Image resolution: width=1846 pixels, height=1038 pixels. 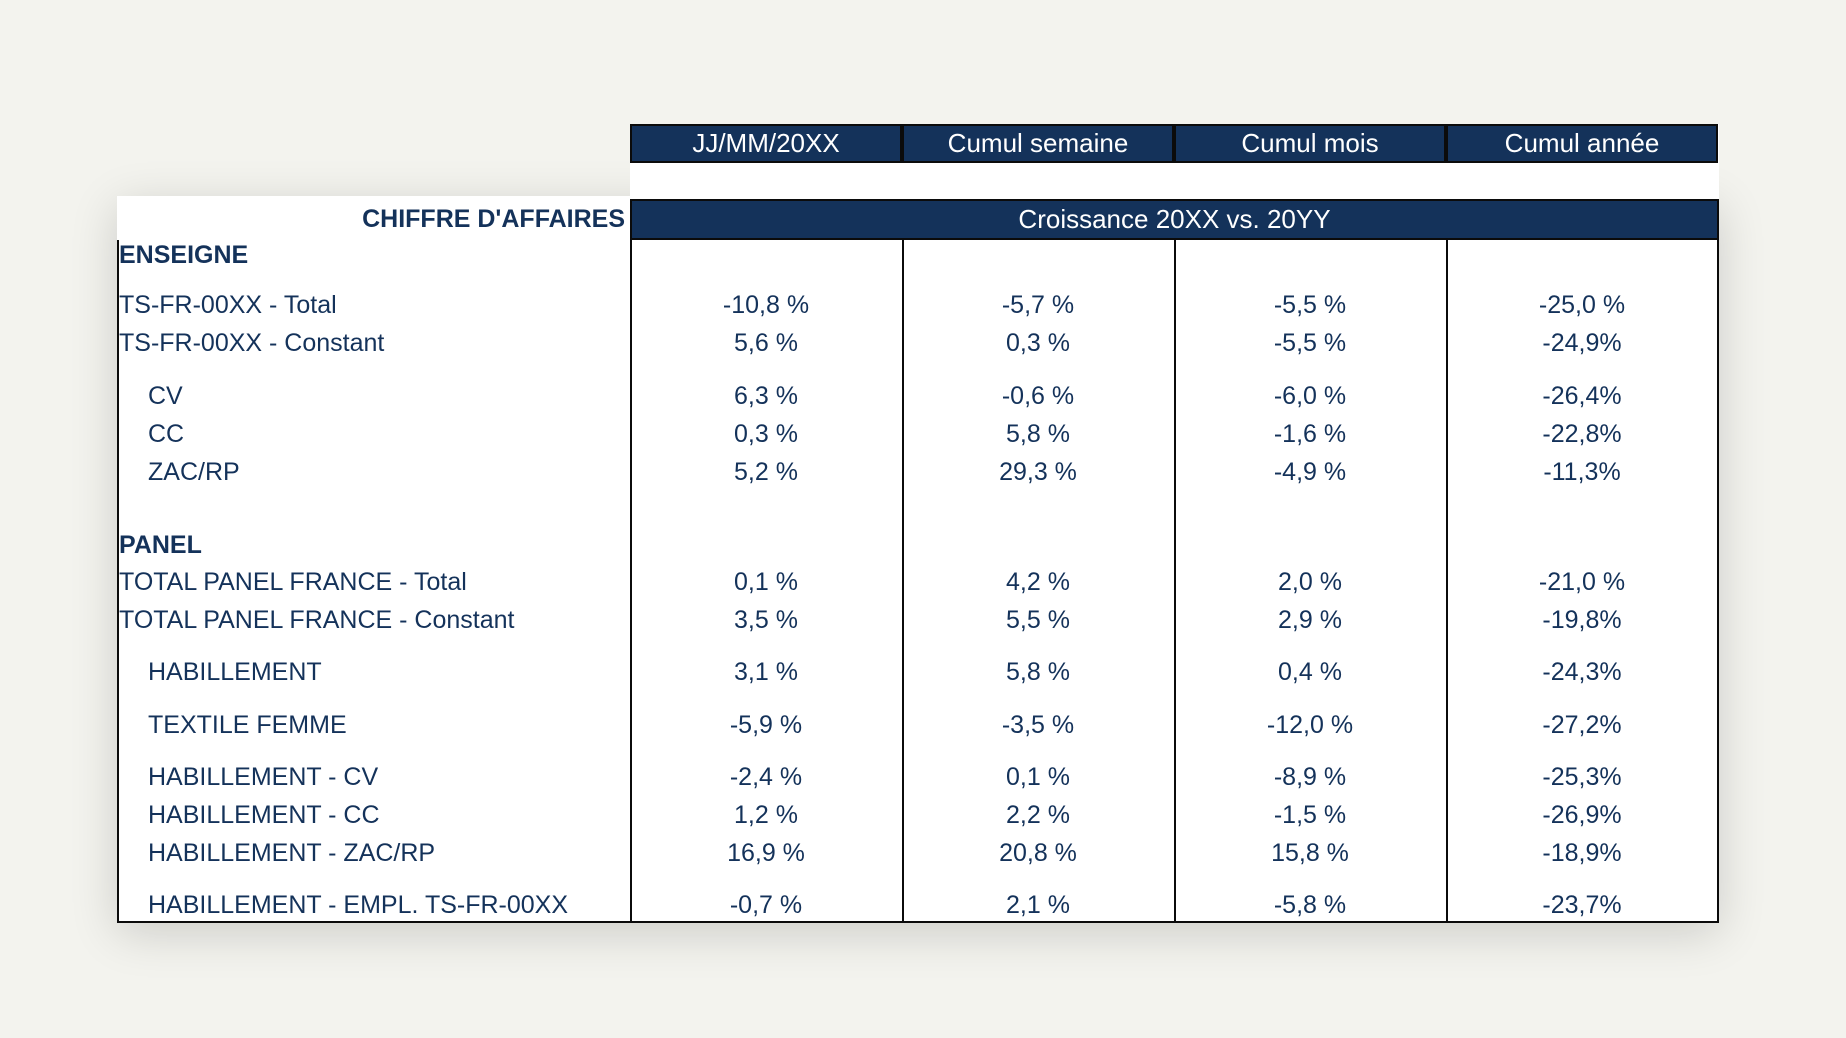 What do you see at coordinates (1582, 143) in the screenshot?
I see `column-header-cumul-annee: Cumul année` at bounding box center [1582, 143].